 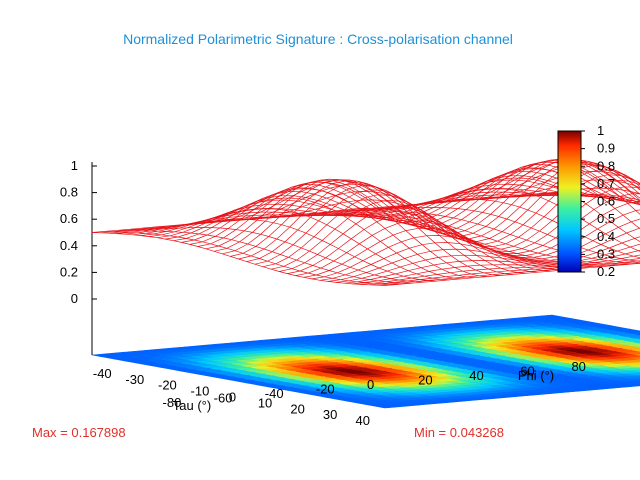 I want to click on colorbar-tick-label: 0.6, so click(x=606, y=201).